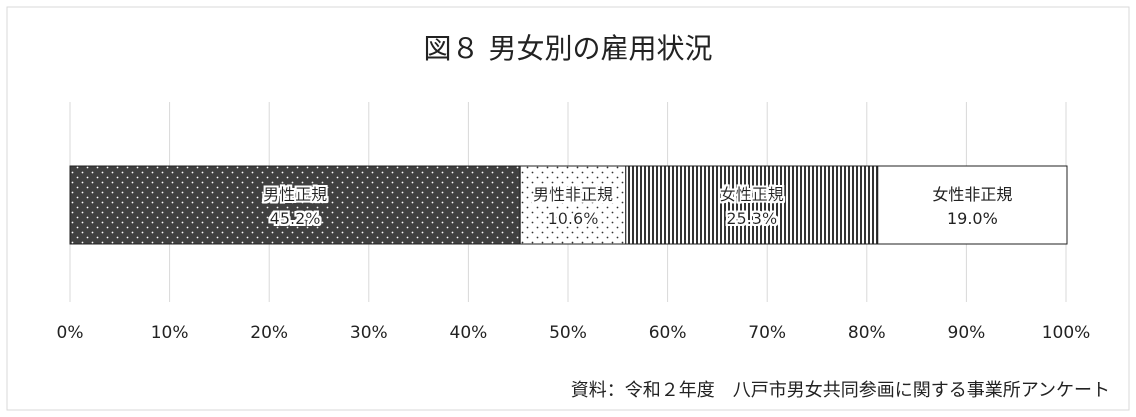 The width and height of the screenshot is (1136, 417). I want to click on segment-value-label: 10.6%, so click(573, 218).